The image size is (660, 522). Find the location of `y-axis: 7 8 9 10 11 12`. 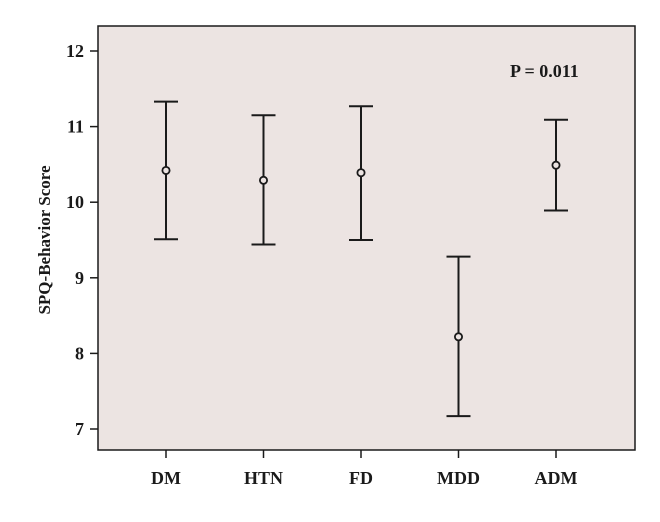

y-axis: 7 8 9 10 11 12 is located at coordinates (82, 240).